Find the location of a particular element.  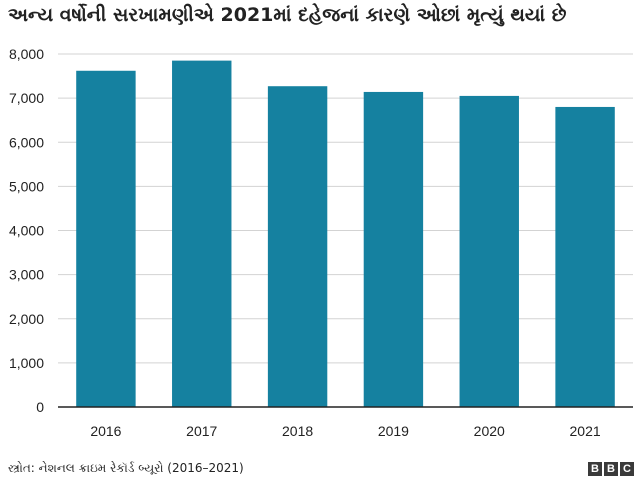

x-axis-ticks: 2016 2017 2018 2019 2020 2021 is located at coordinates (345, 431).